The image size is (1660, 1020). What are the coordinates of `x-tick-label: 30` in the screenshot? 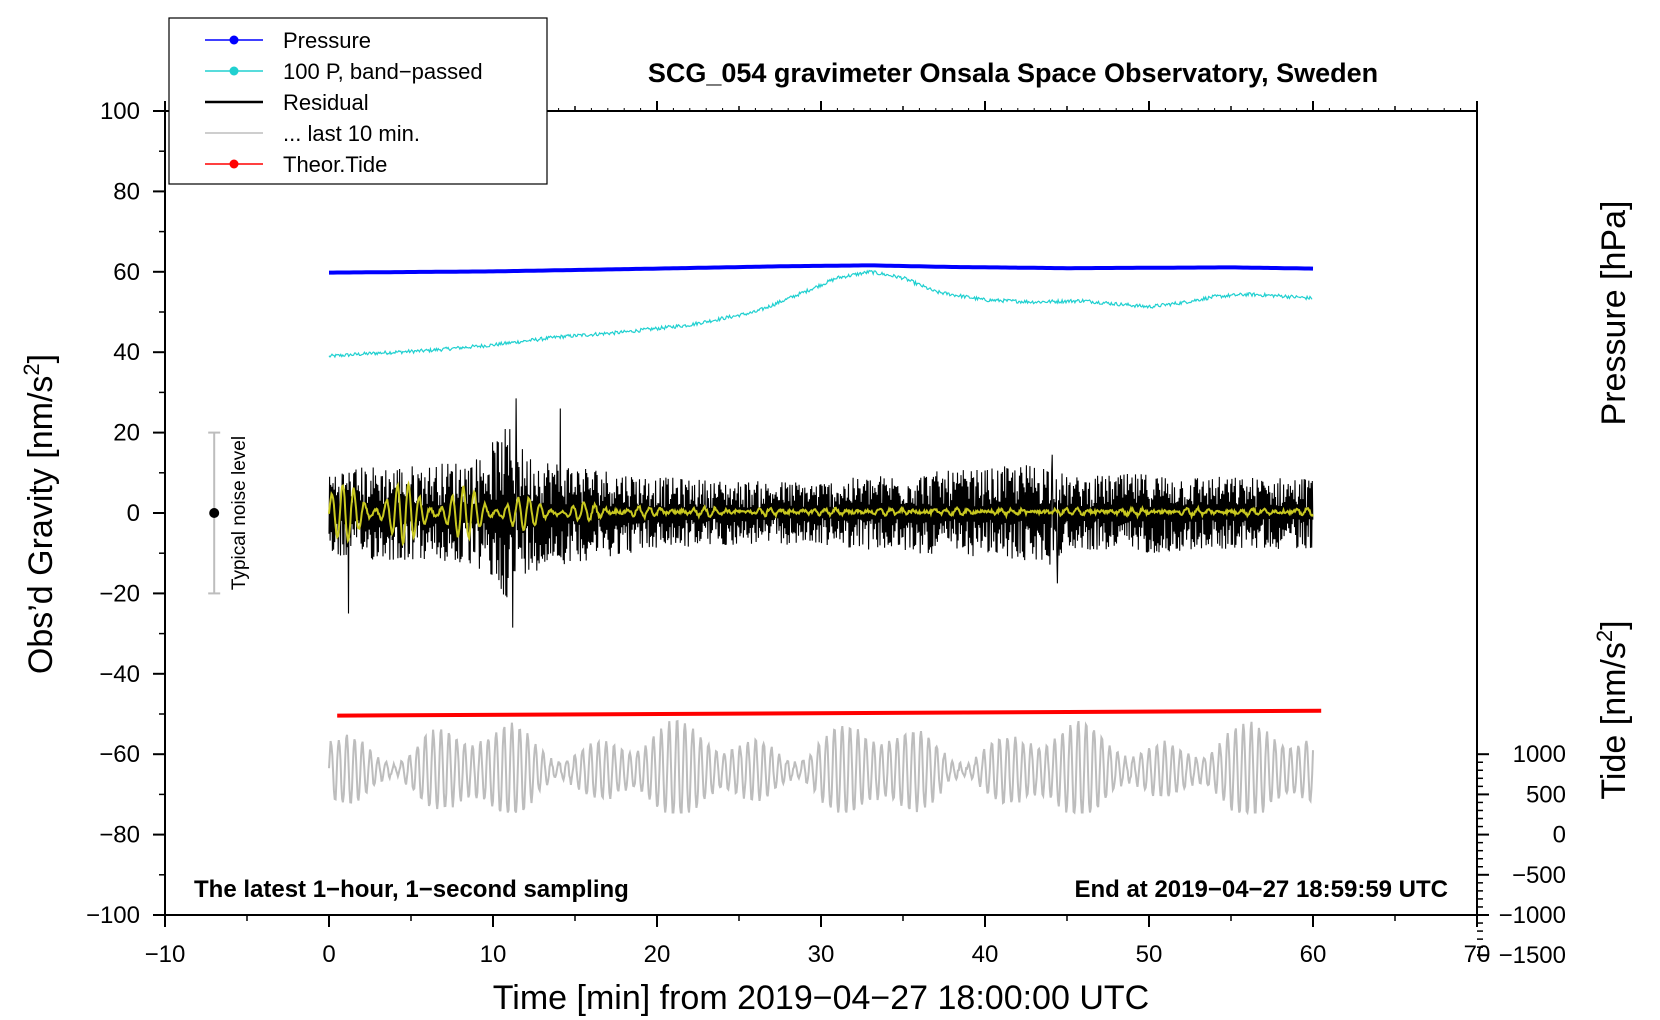 It's located at (821, 954).